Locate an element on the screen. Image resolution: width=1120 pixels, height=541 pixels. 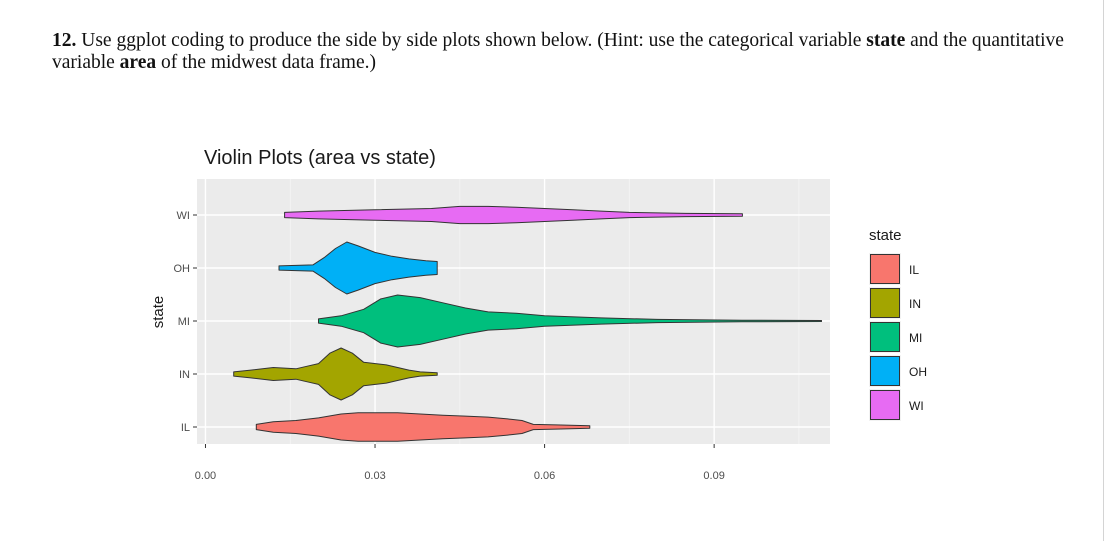
legend-label-wi: WI is located at coordinates (916, 406).